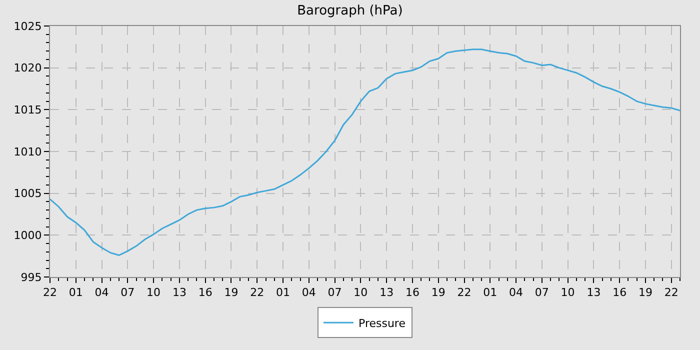 This screenshot has width=700, height=350. I want to click on y-tick-label: 1020, so click(28, 68).